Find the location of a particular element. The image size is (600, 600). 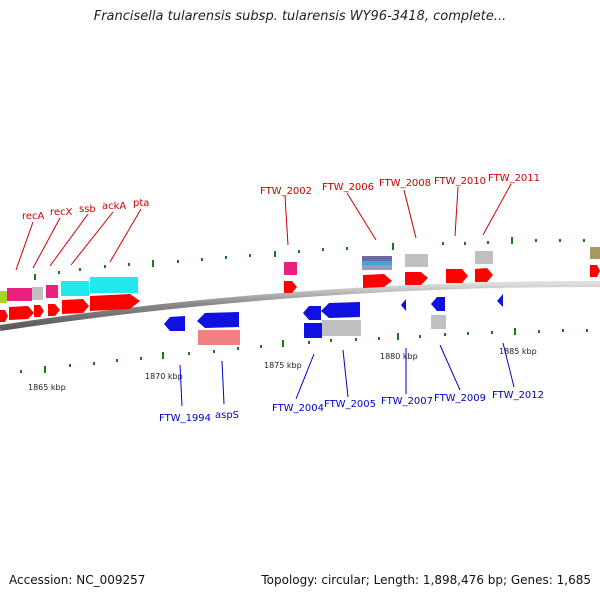

tick-label-1875: 1875 kbp is located at coordinates (283, 365).